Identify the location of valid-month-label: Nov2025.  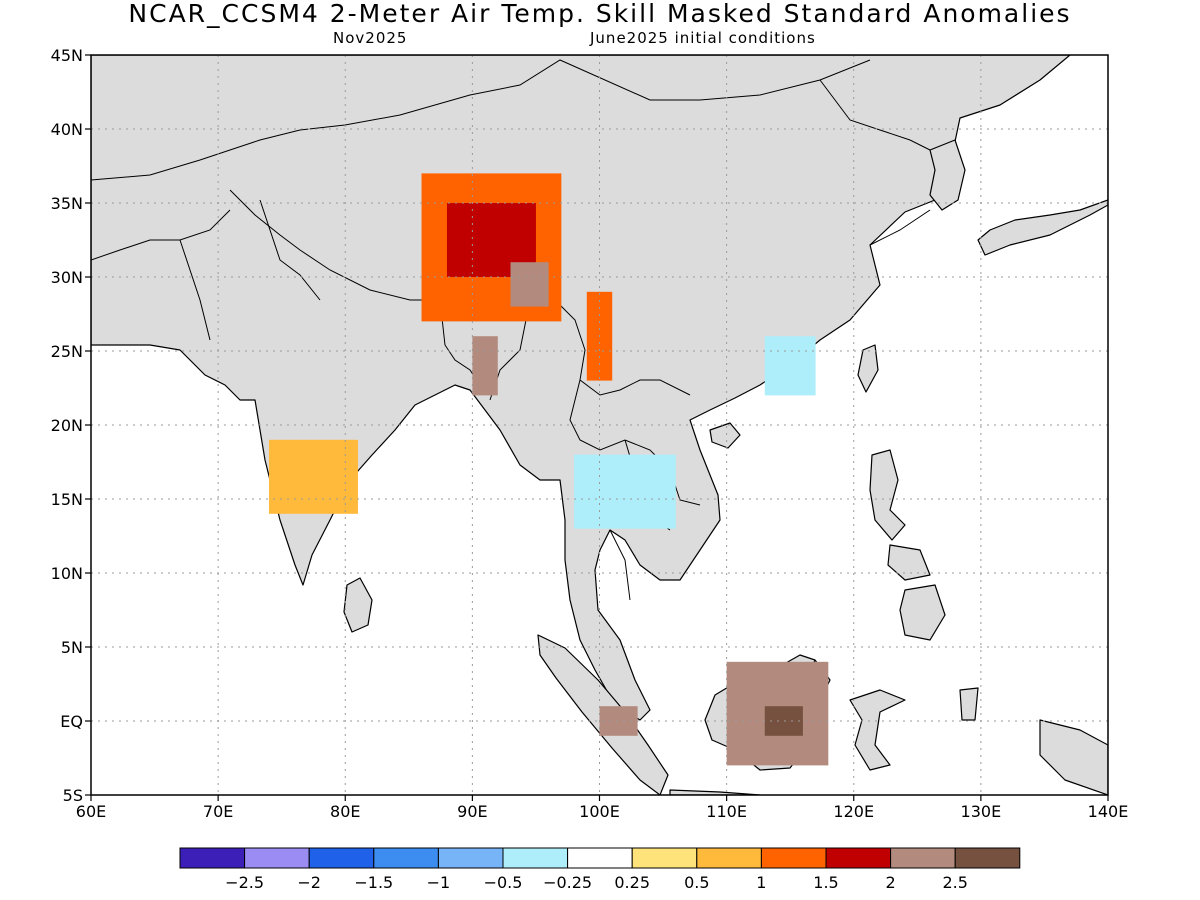
(370, 38).